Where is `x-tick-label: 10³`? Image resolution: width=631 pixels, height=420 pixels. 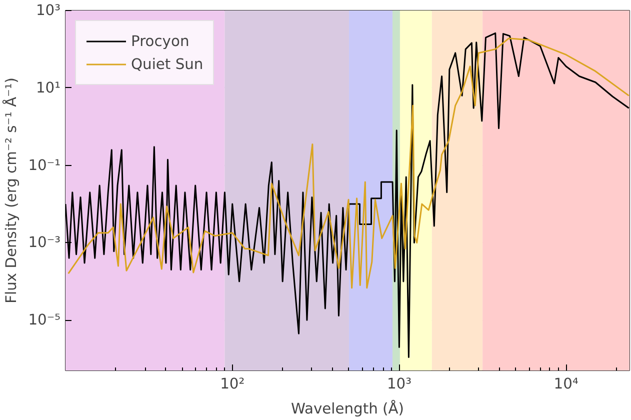
x-tick-label: 10³ is located at coordinates (399, 384).